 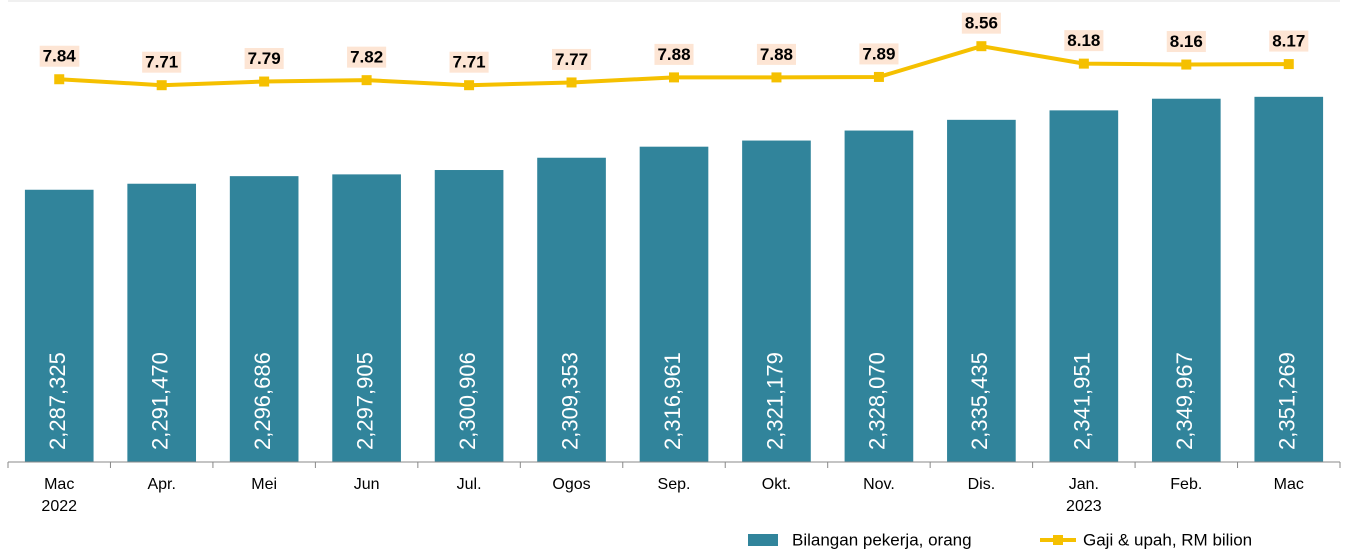 I want to click on x-tick-label: Mac, so click(x=1288, y=484).